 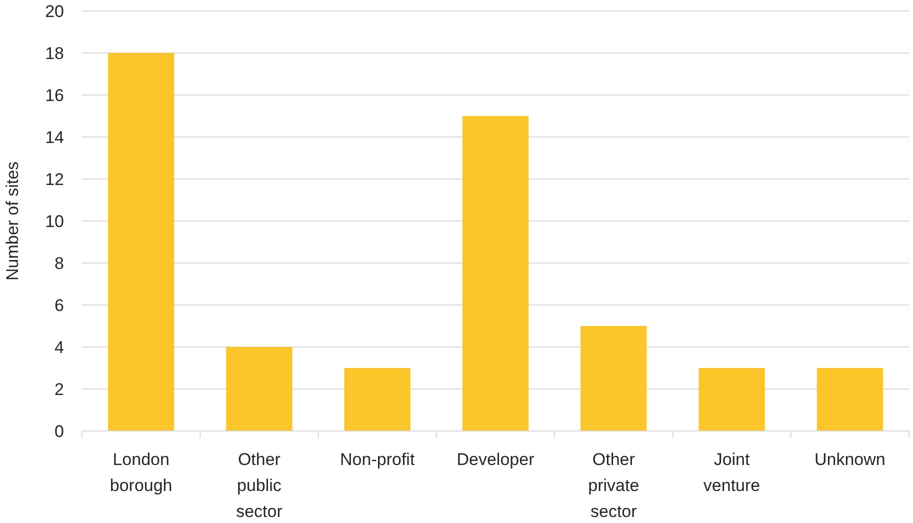 What do you see at coordinates (731, 472) in the screenshot?
I see `x-tick-label: Joint venture` at bounding box center [731, 472].